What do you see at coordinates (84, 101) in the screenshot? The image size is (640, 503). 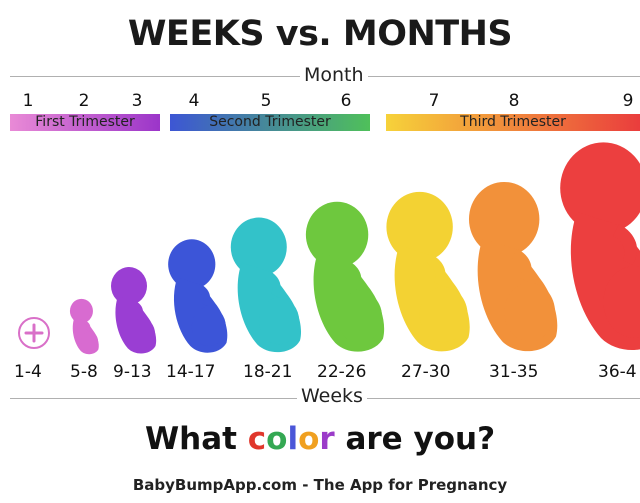 I see `month-number: 2` at bounding box center [84, 101].